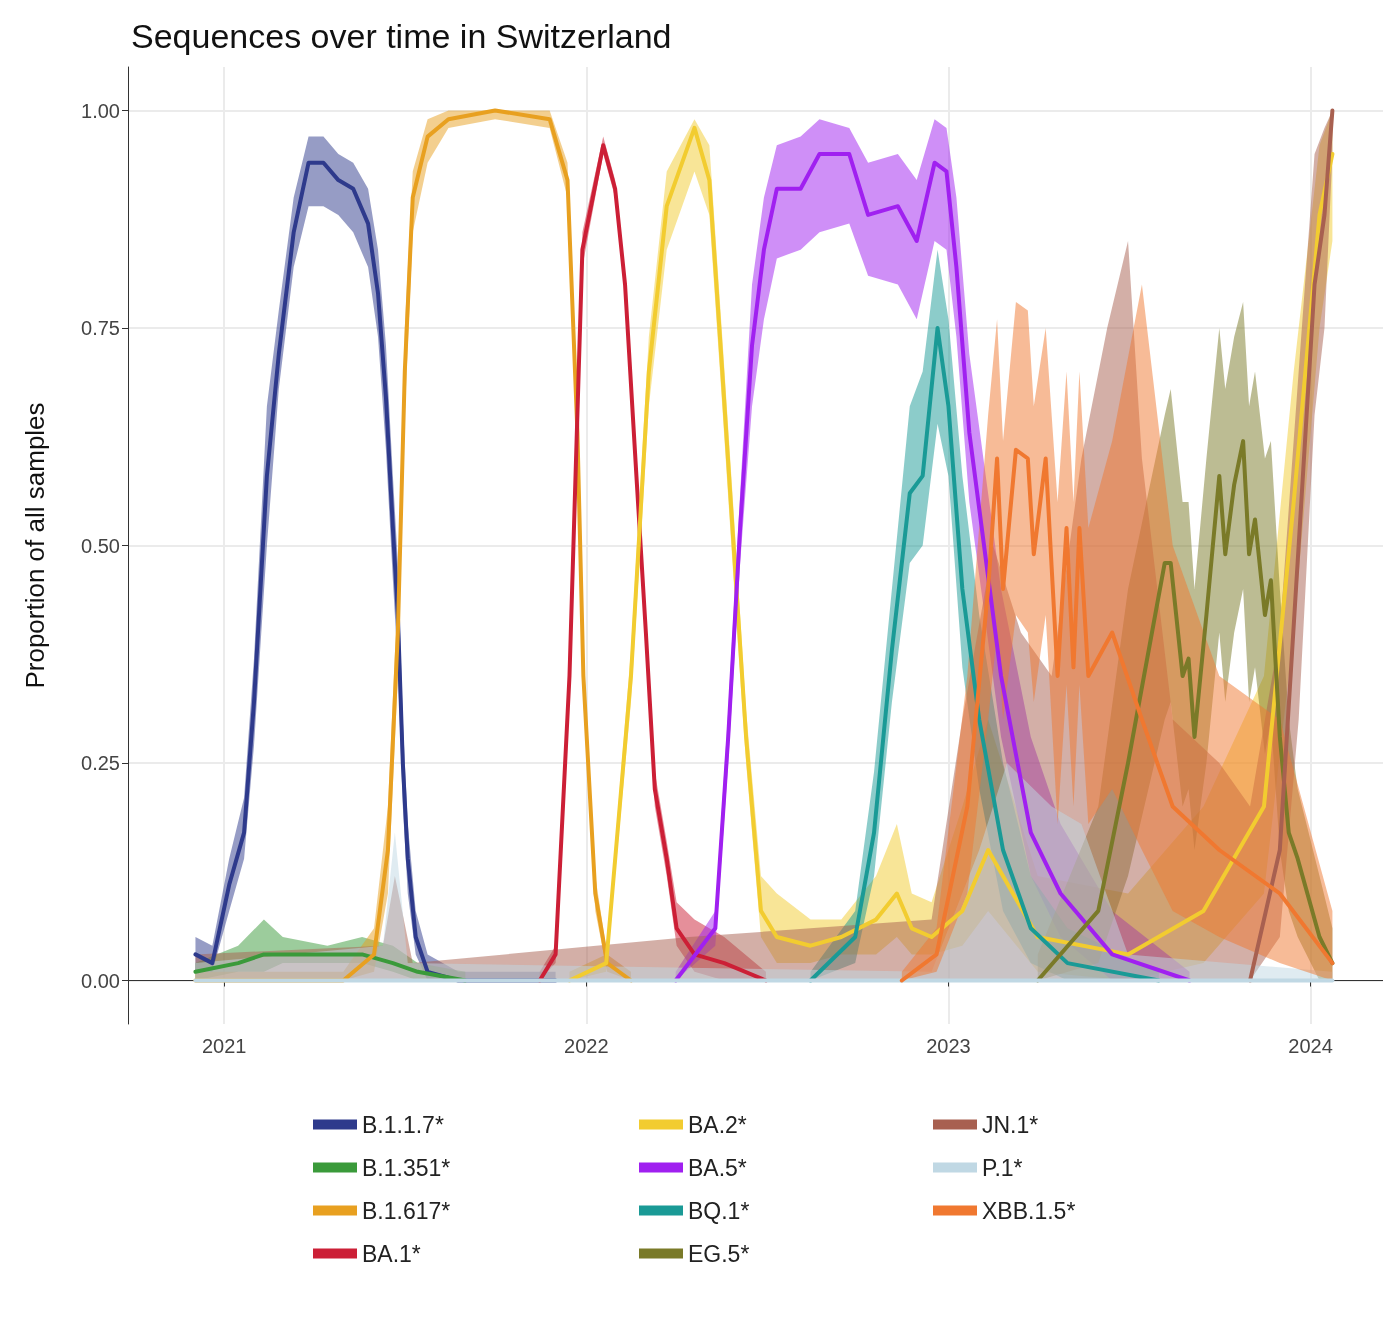  I want to click on y-tick-label: 1.00, so click(100, 110).